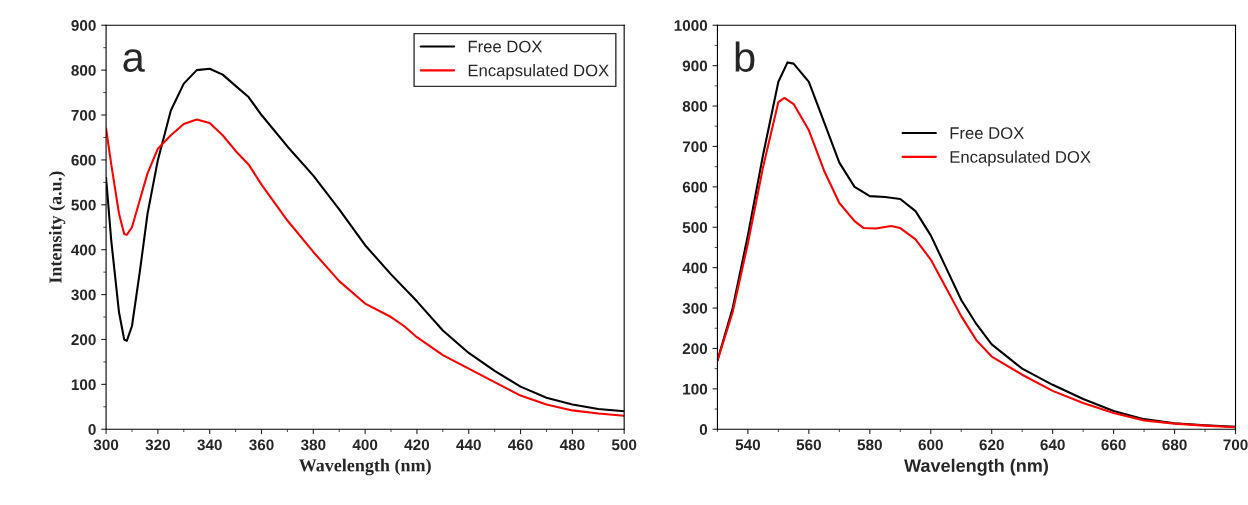  I want to click on annotation: a, so click(134, 61).